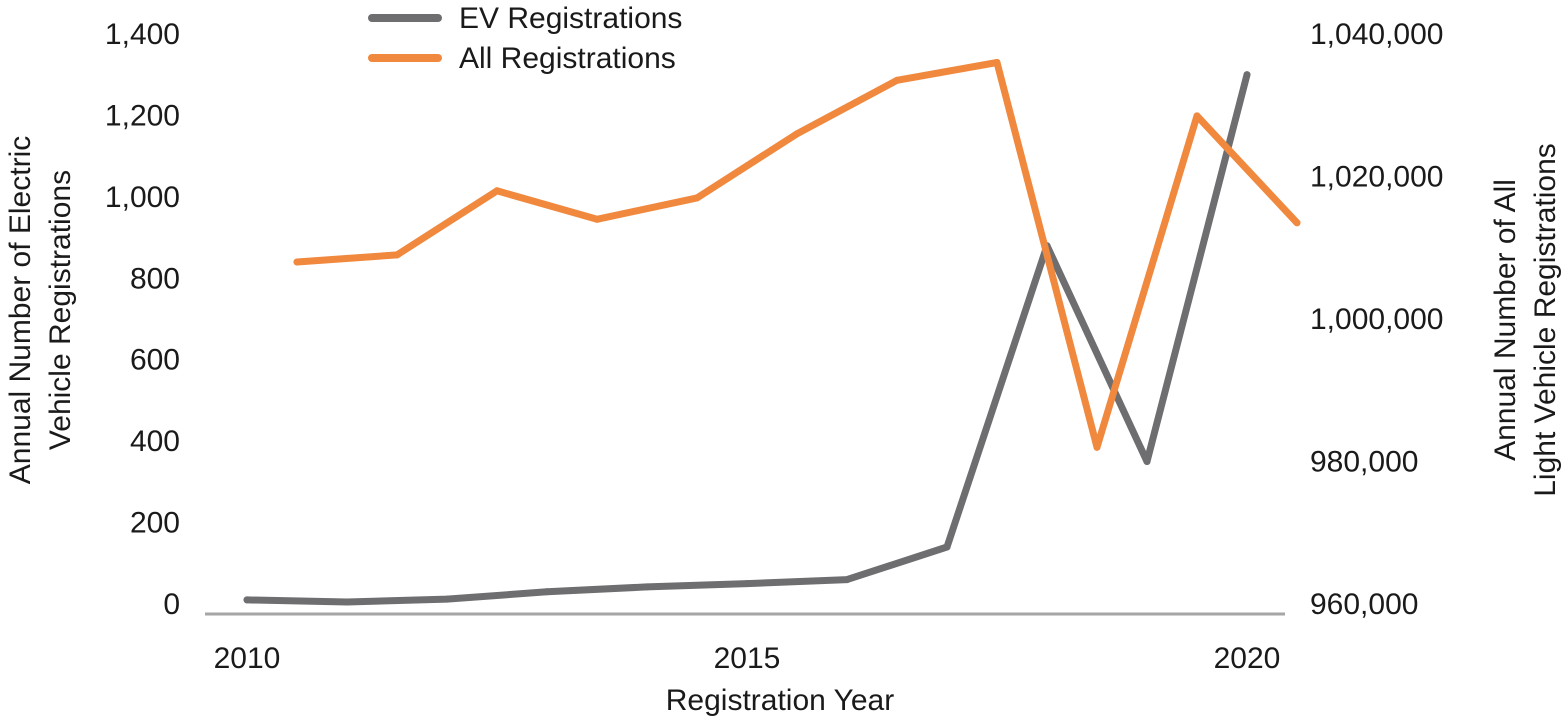 Image resolution: width=1565 pixels, height=727 pixels. I want to click on y-right-tick-label: 1,000,000, so click(1376, 319).